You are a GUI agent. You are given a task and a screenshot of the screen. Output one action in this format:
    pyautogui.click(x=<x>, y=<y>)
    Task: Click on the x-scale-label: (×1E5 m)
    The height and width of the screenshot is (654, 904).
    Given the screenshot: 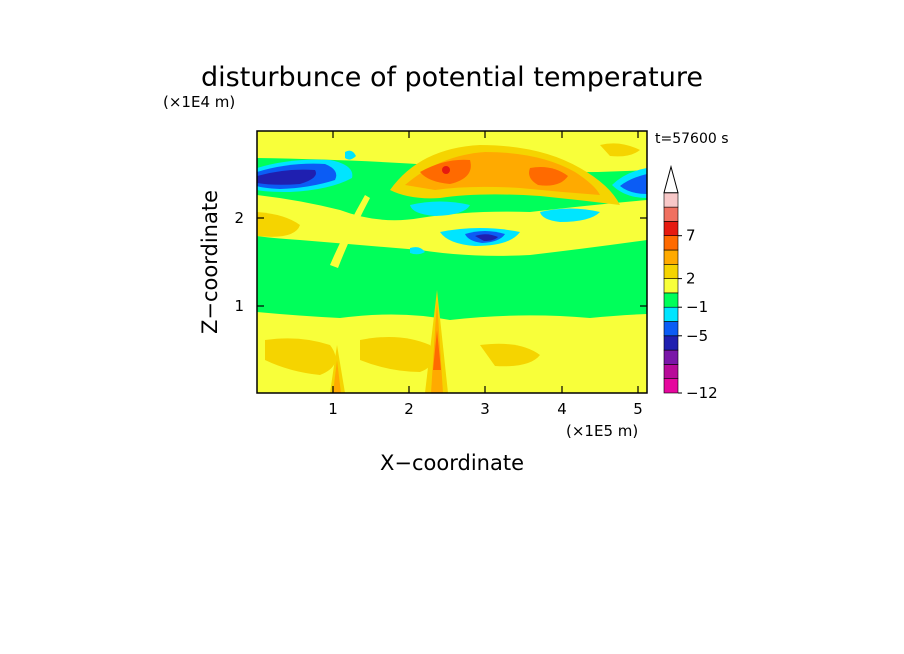 What is the action you would take?
    pyautogui.click(x=602, y=431)
    